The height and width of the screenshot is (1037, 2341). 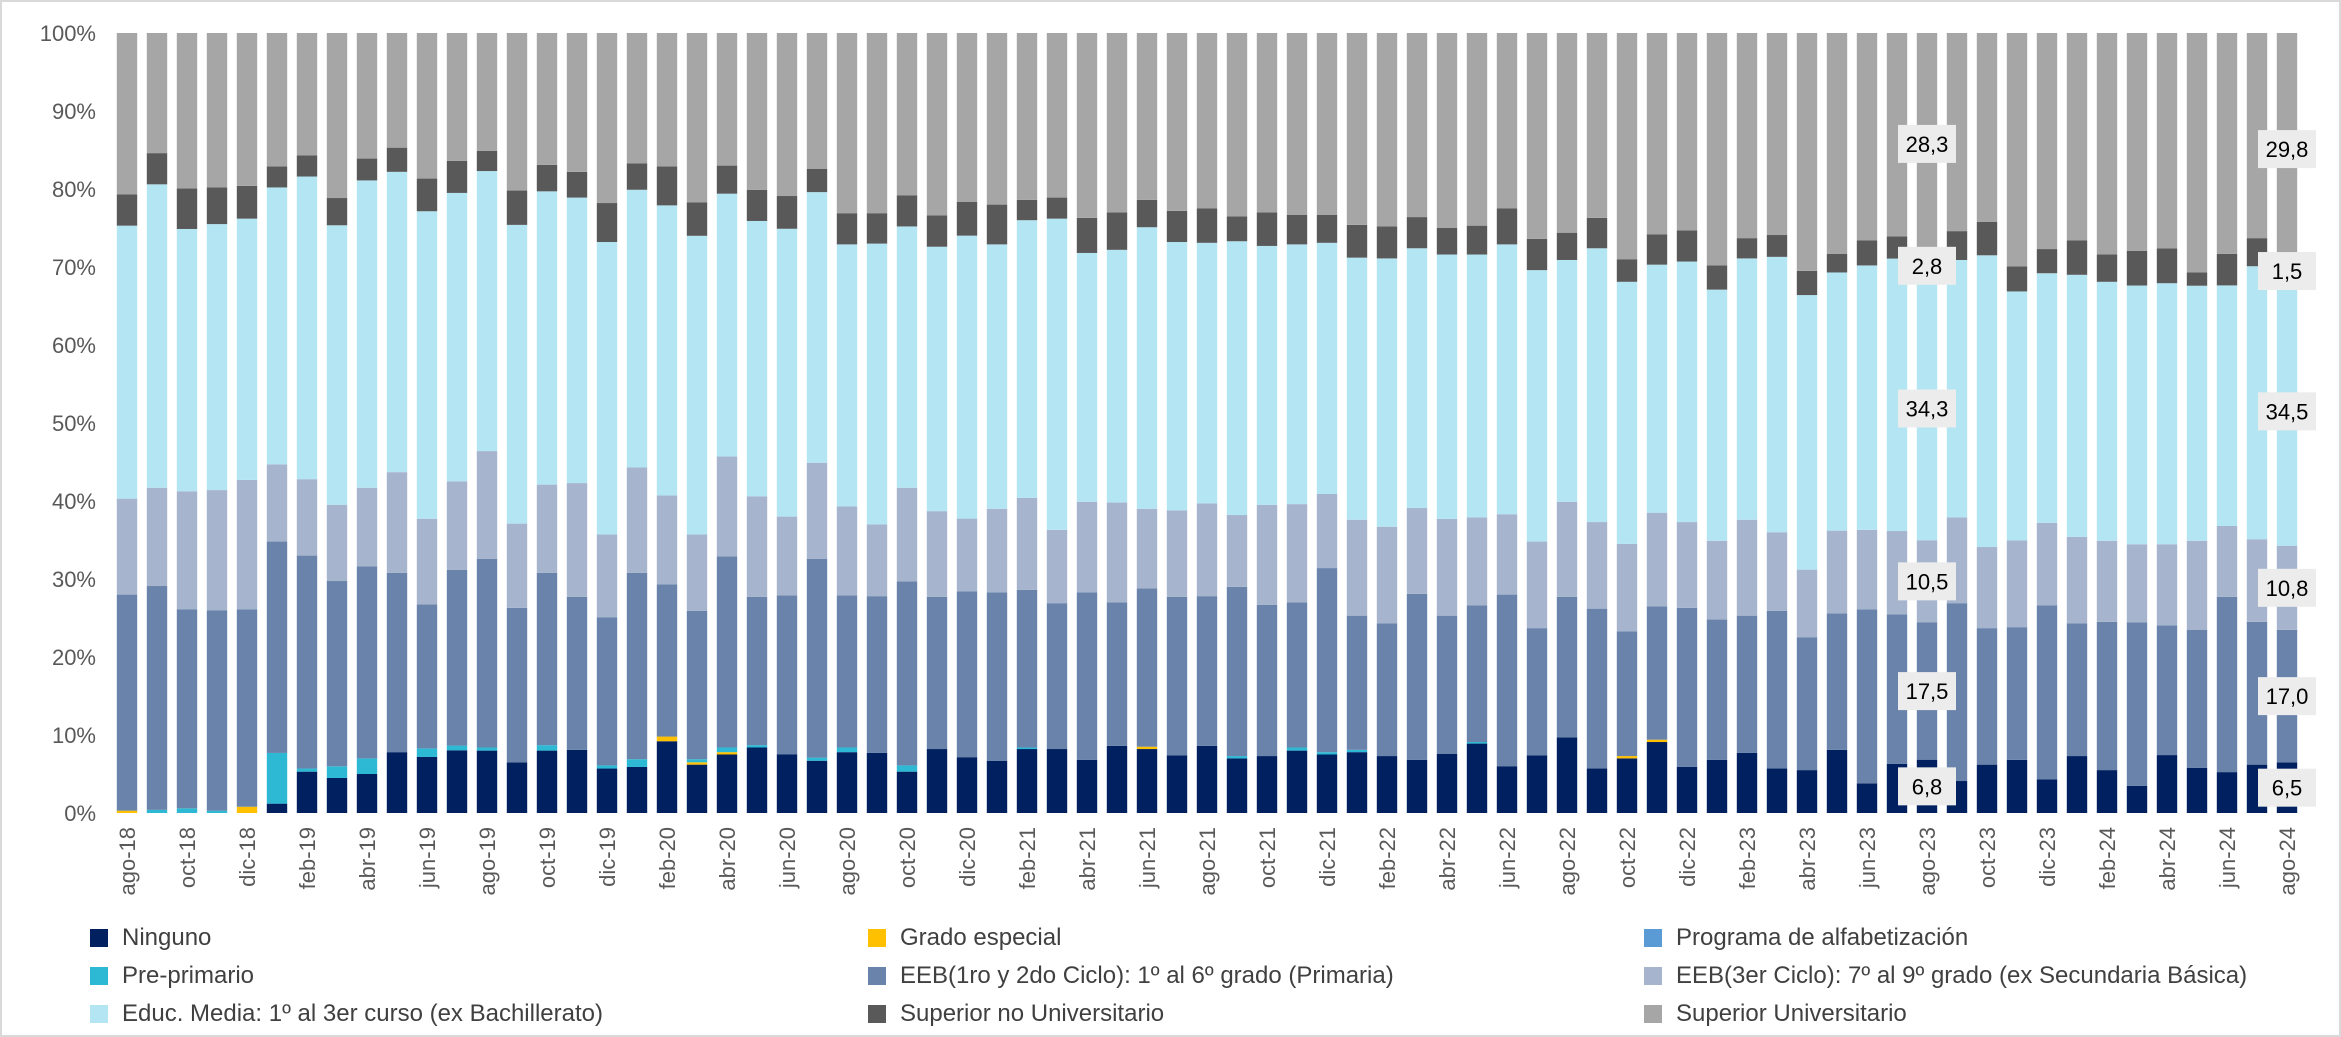 I want to click on y-tick-label: 90%, so click(x=74, y=111).